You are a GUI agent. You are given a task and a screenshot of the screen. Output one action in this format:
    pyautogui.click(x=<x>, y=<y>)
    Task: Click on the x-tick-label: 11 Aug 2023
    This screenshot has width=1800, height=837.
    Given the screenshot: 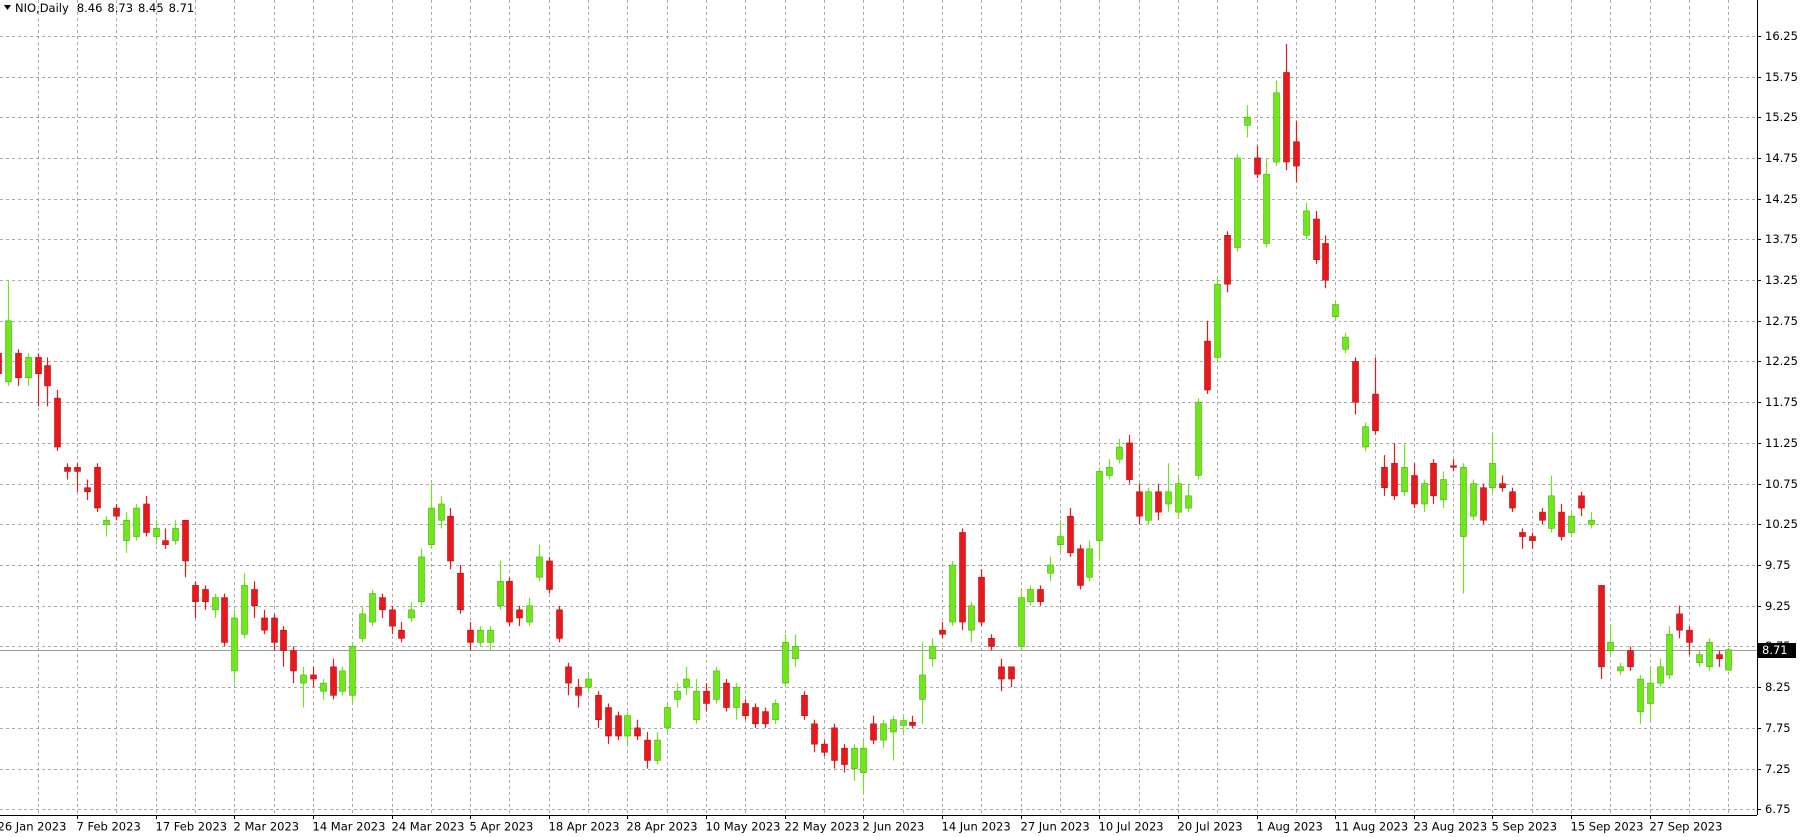 What is the action you would take?
    pyautogui.click(x=1372, y=827)
    